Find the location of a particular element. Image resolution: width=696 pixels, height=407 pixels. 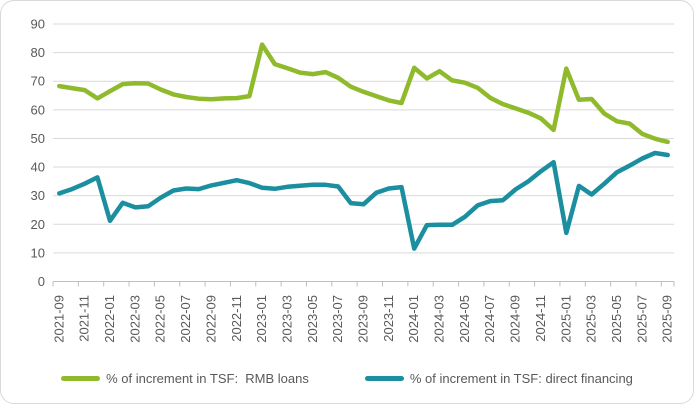

x-axis-label: 2022-03 is located at coordinates (134, 319).